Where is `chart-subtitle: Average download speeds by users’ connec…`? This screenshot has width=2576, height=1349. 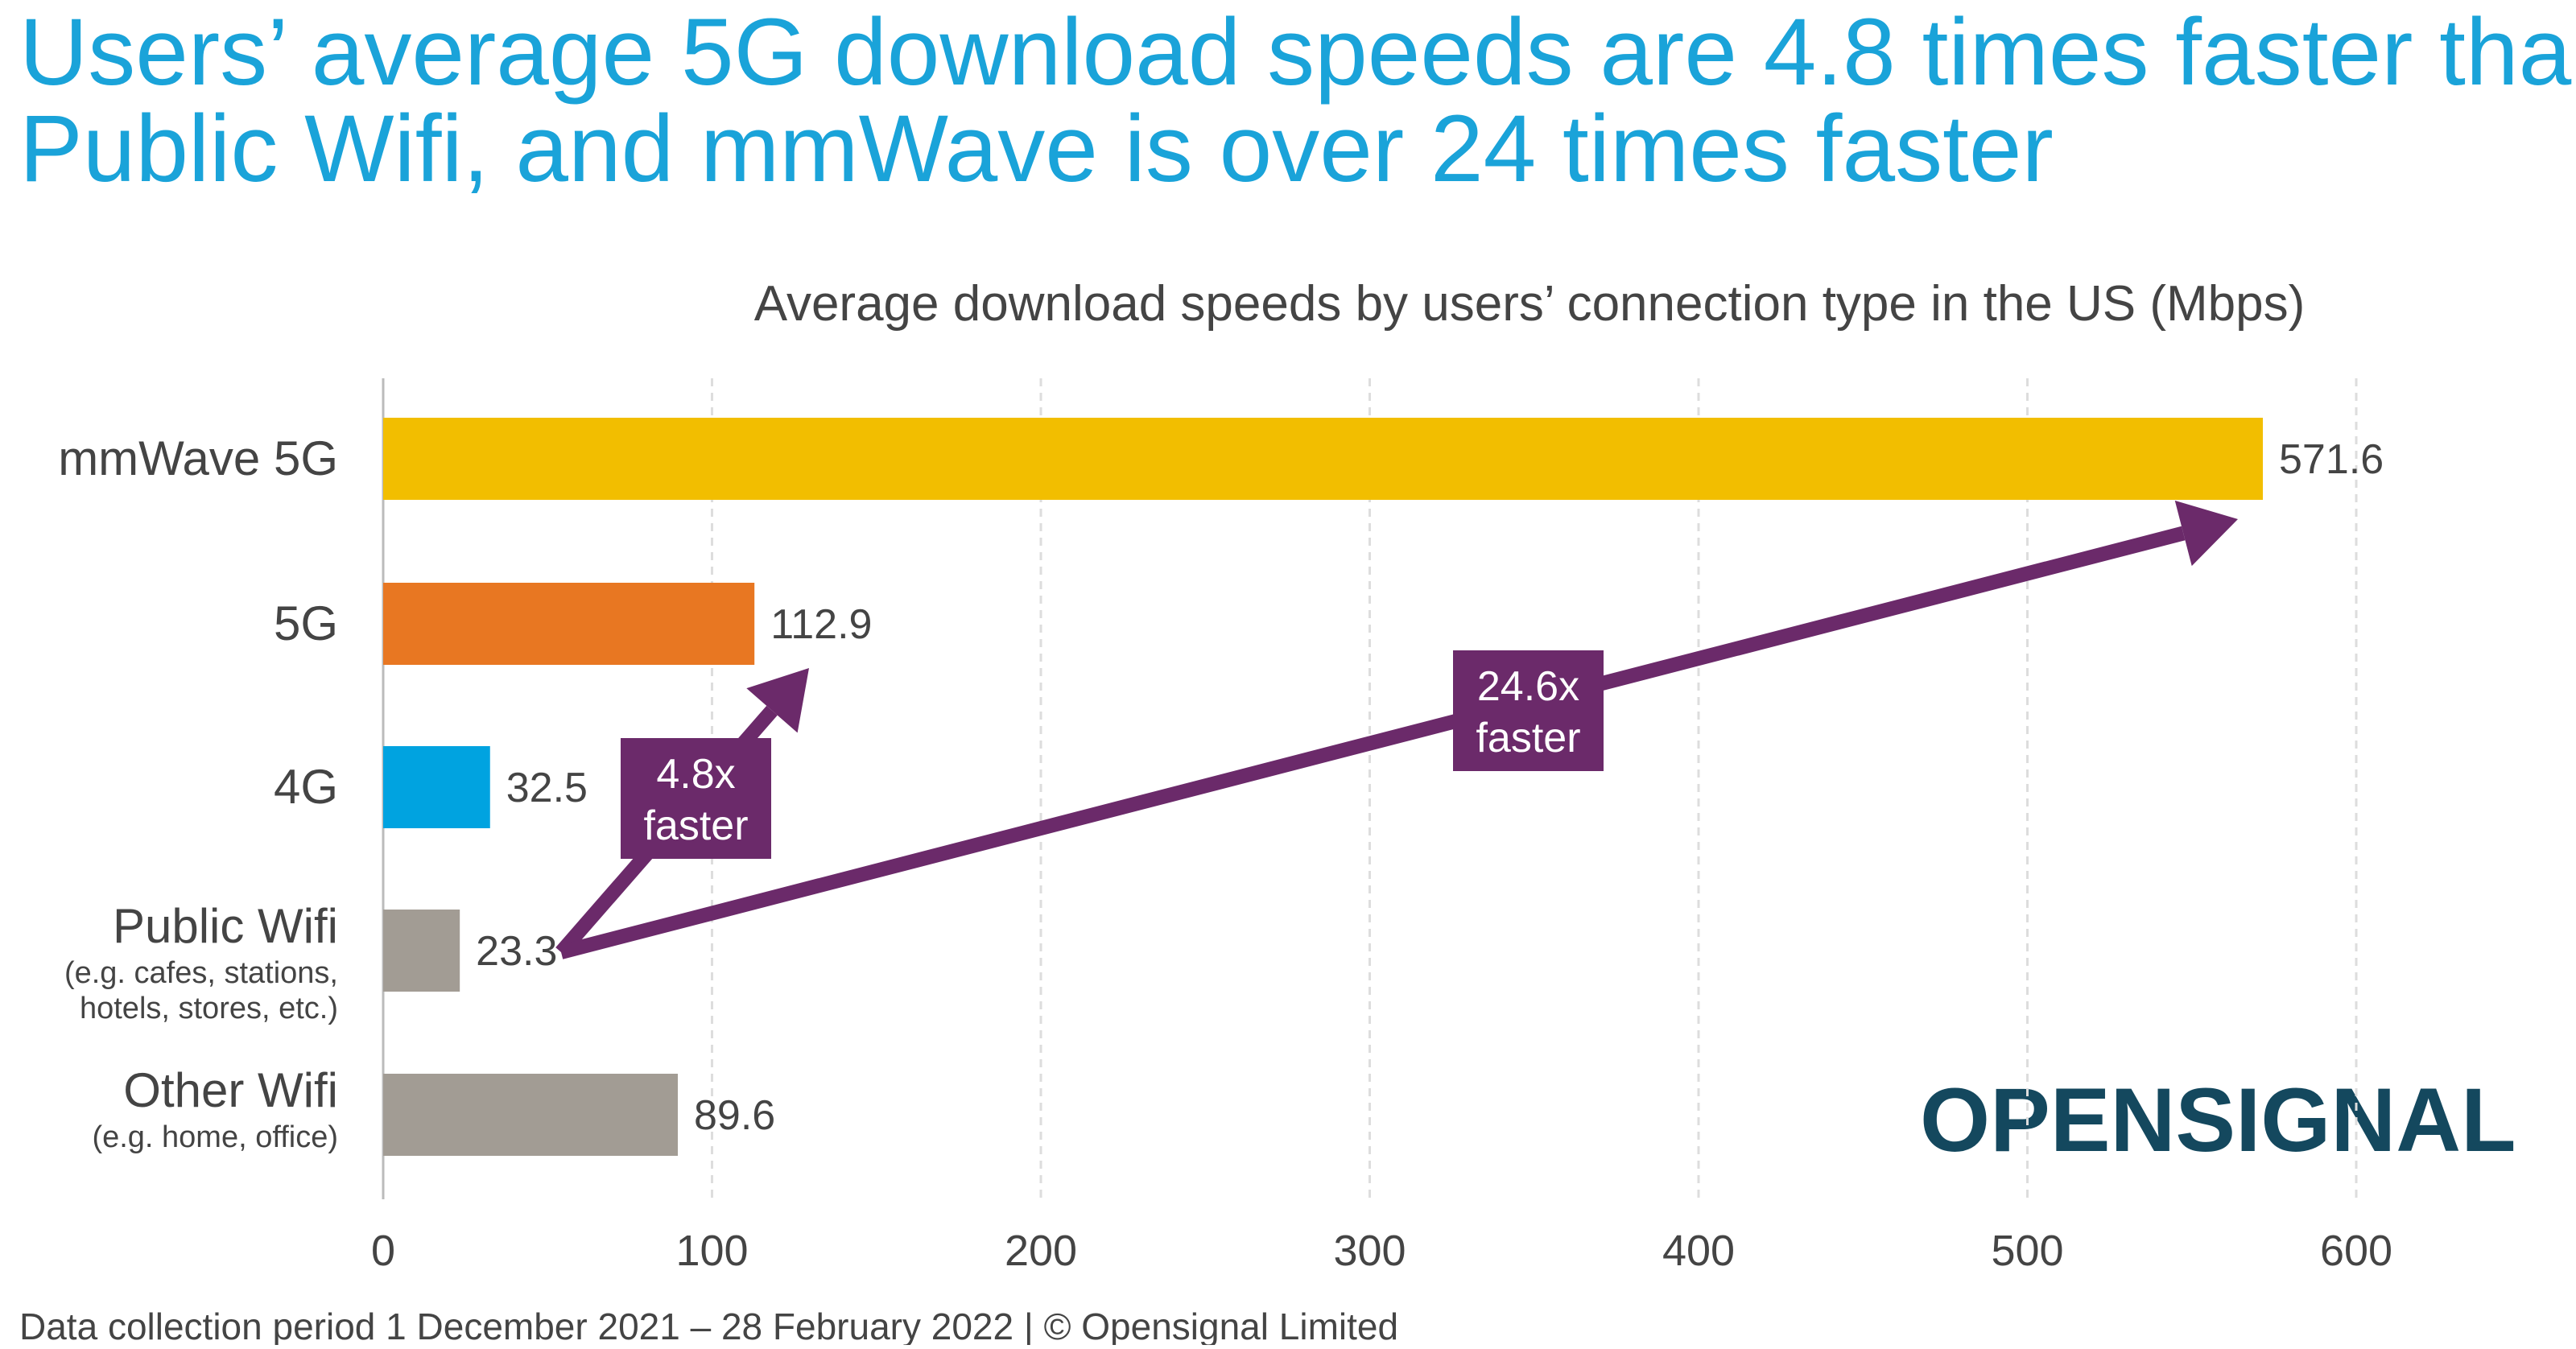
chart-subtitle: Average download speeds by users’ connec… is located at coordinates (1530, 304).